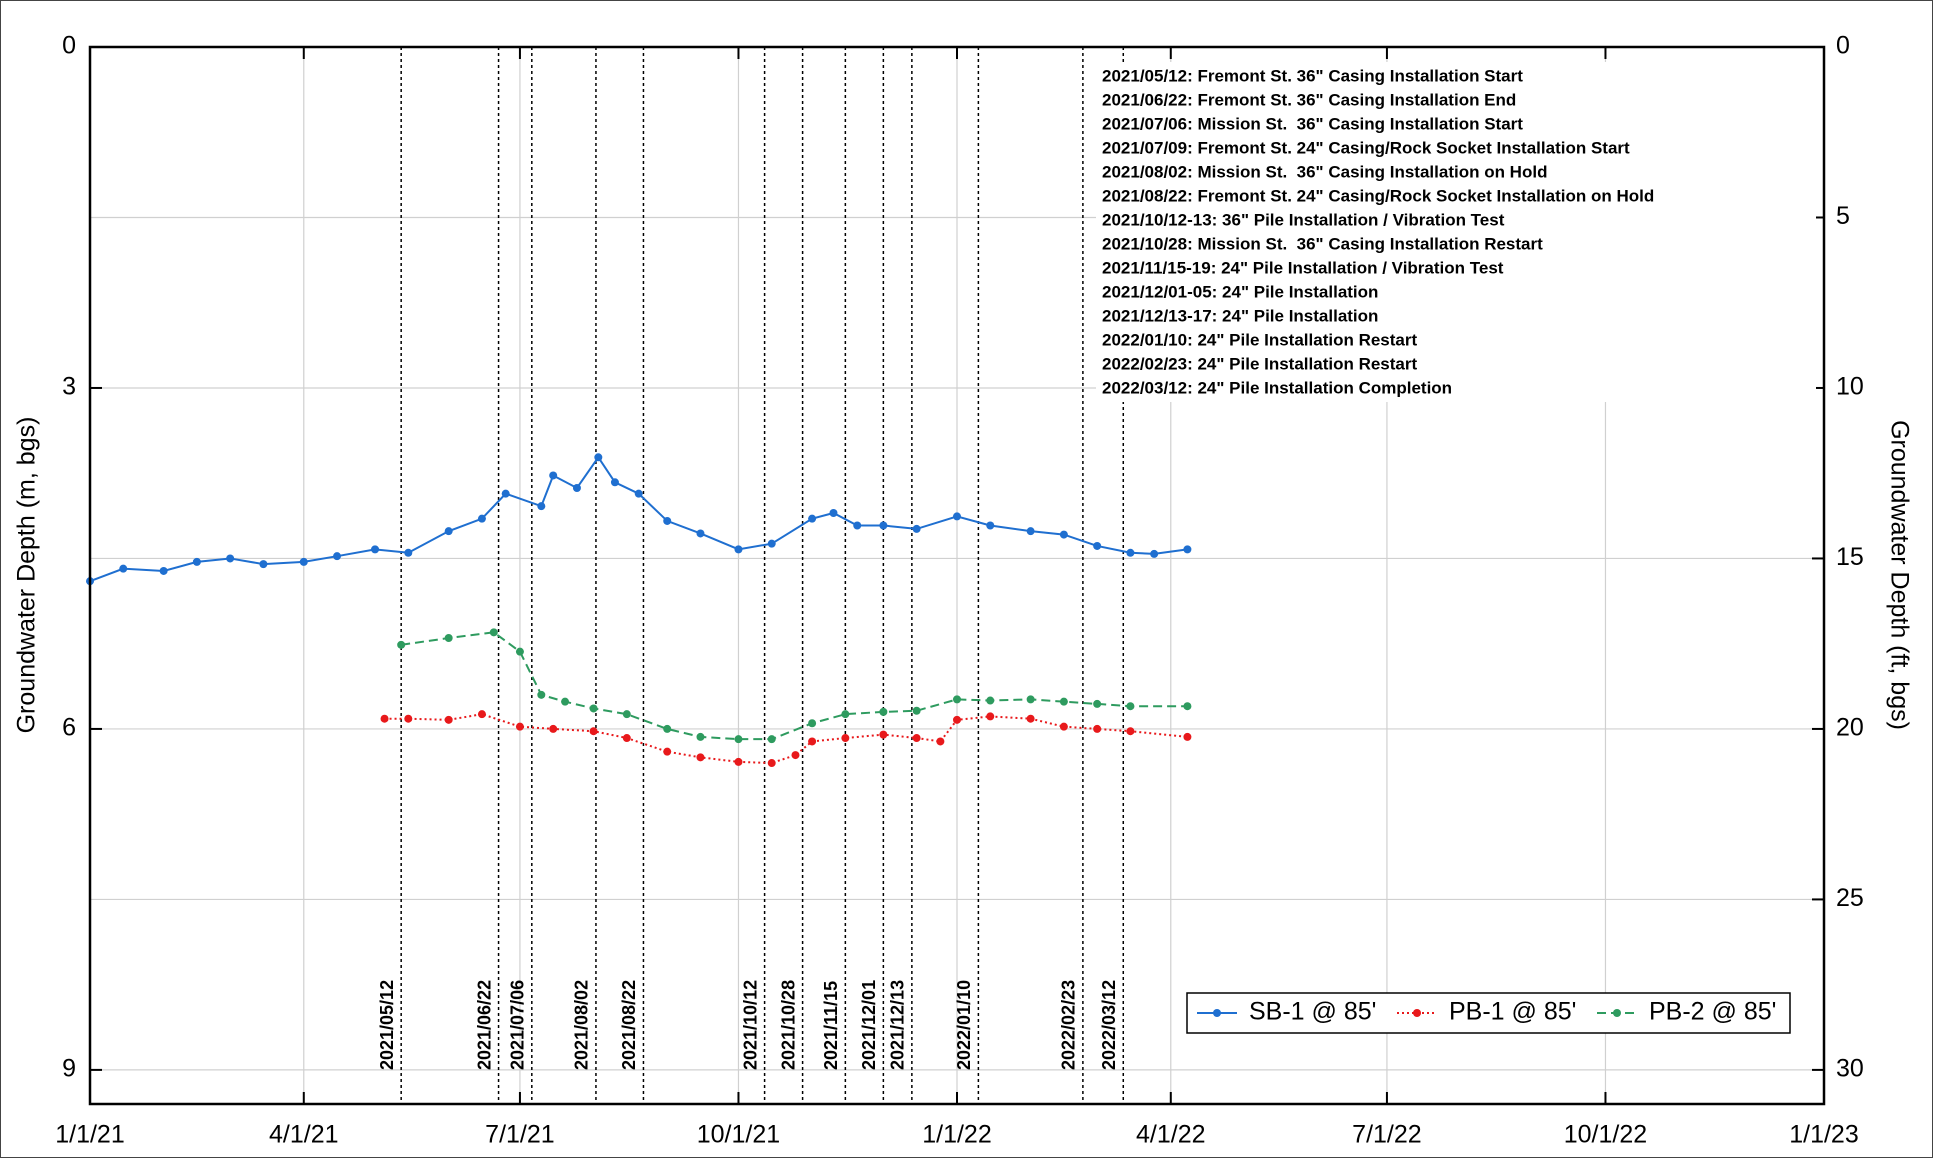 The width and height of the screenshot is (1933, 1158). I want to click on x-tick-label: 4/1/21, so click(304, 1135).